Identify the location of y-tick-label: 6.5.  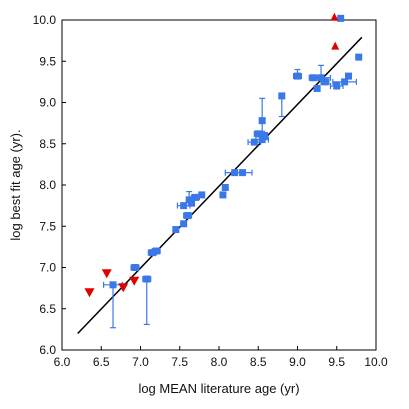
(47, 309).